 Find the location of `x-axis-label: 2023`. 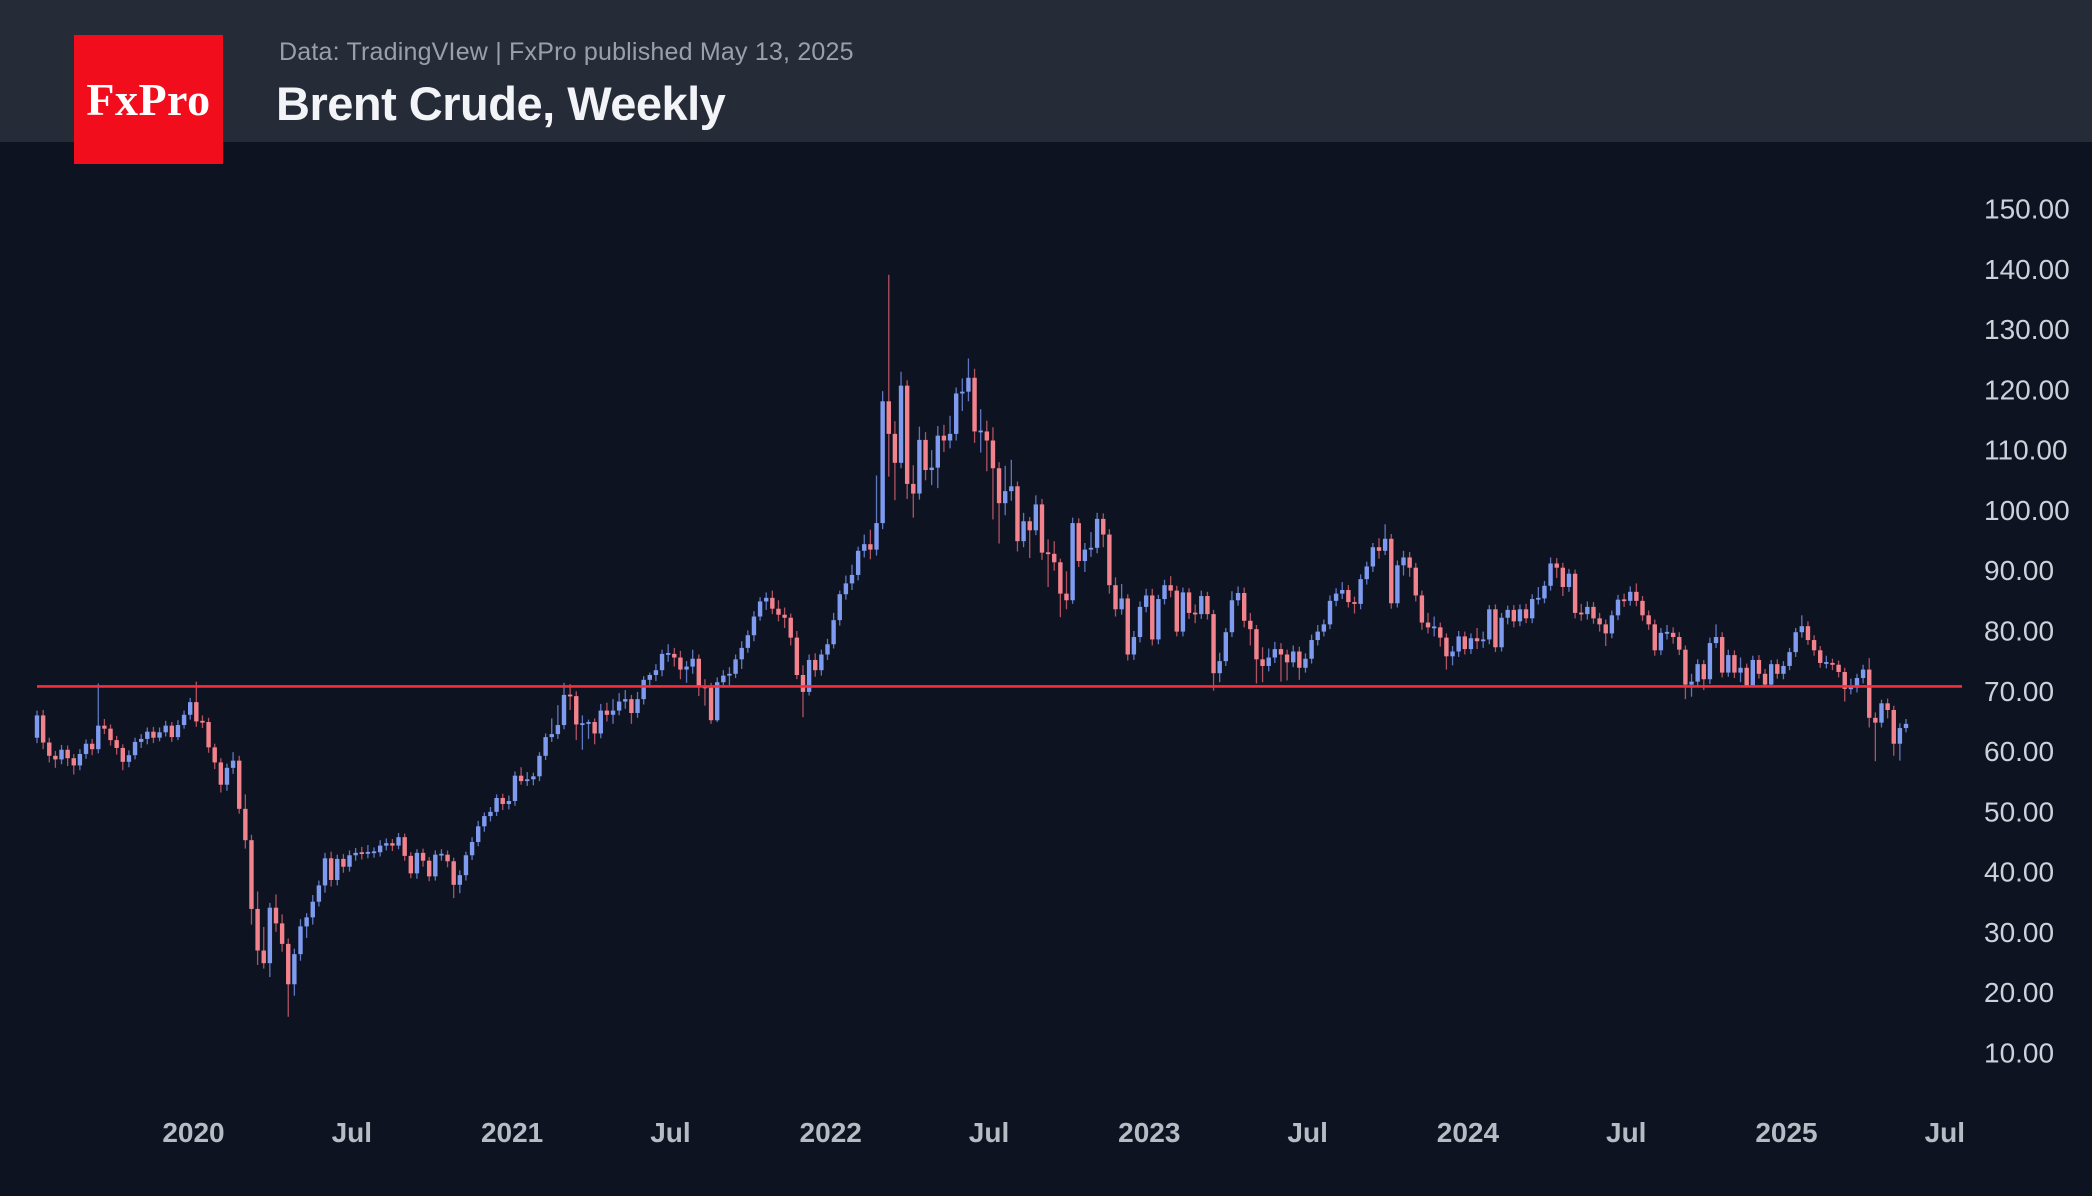

x-axis-label: 2023 is located at coordinates (1149, 1132).